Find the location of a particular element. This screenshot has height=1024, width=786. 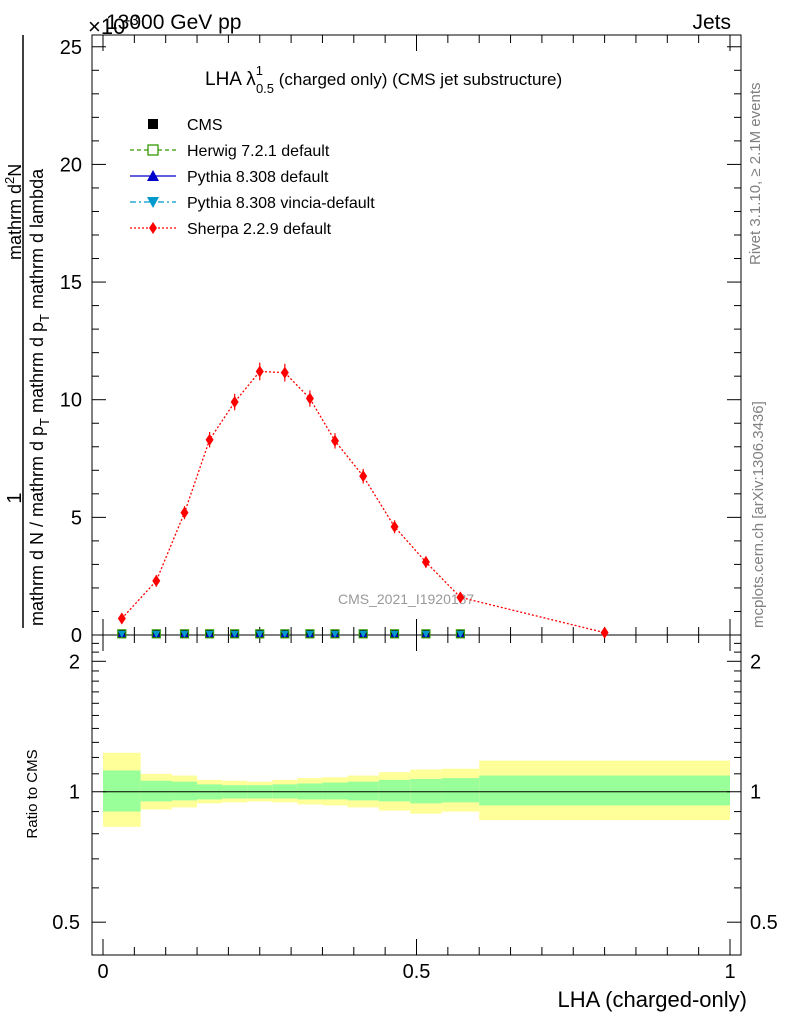

legend-label-cms: CMS is located at coordinates (205, 125).